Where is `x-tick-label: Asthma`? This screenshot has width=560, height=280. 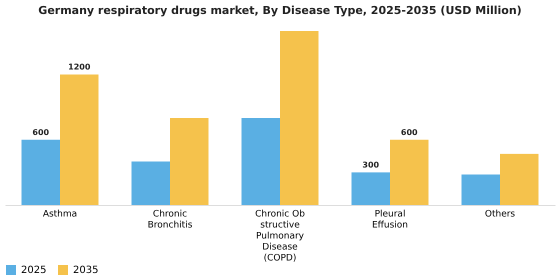
x-tick-label: Asthma is located at coordinates (60, 215).